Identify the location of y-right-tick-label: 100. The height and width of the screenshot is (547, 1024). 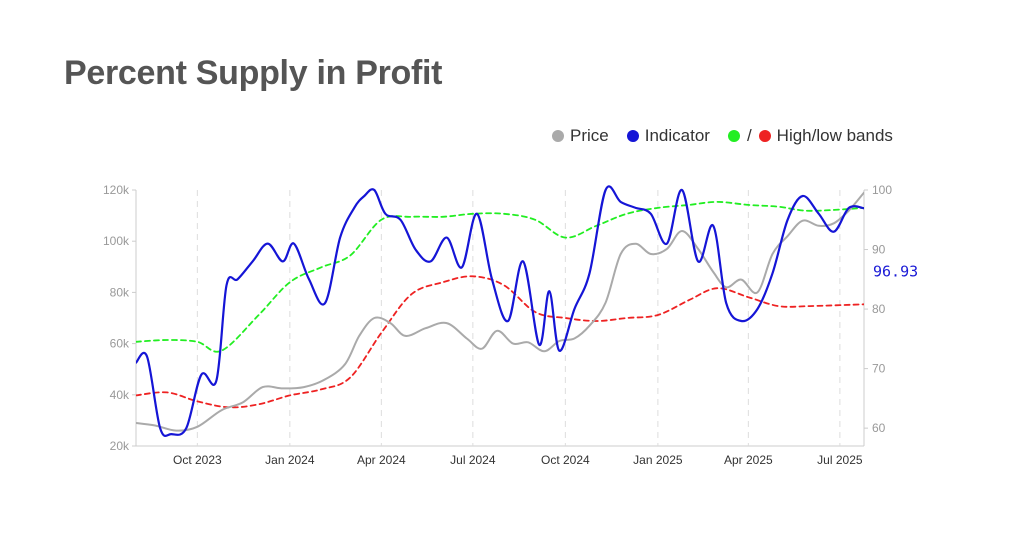
(882, 190).